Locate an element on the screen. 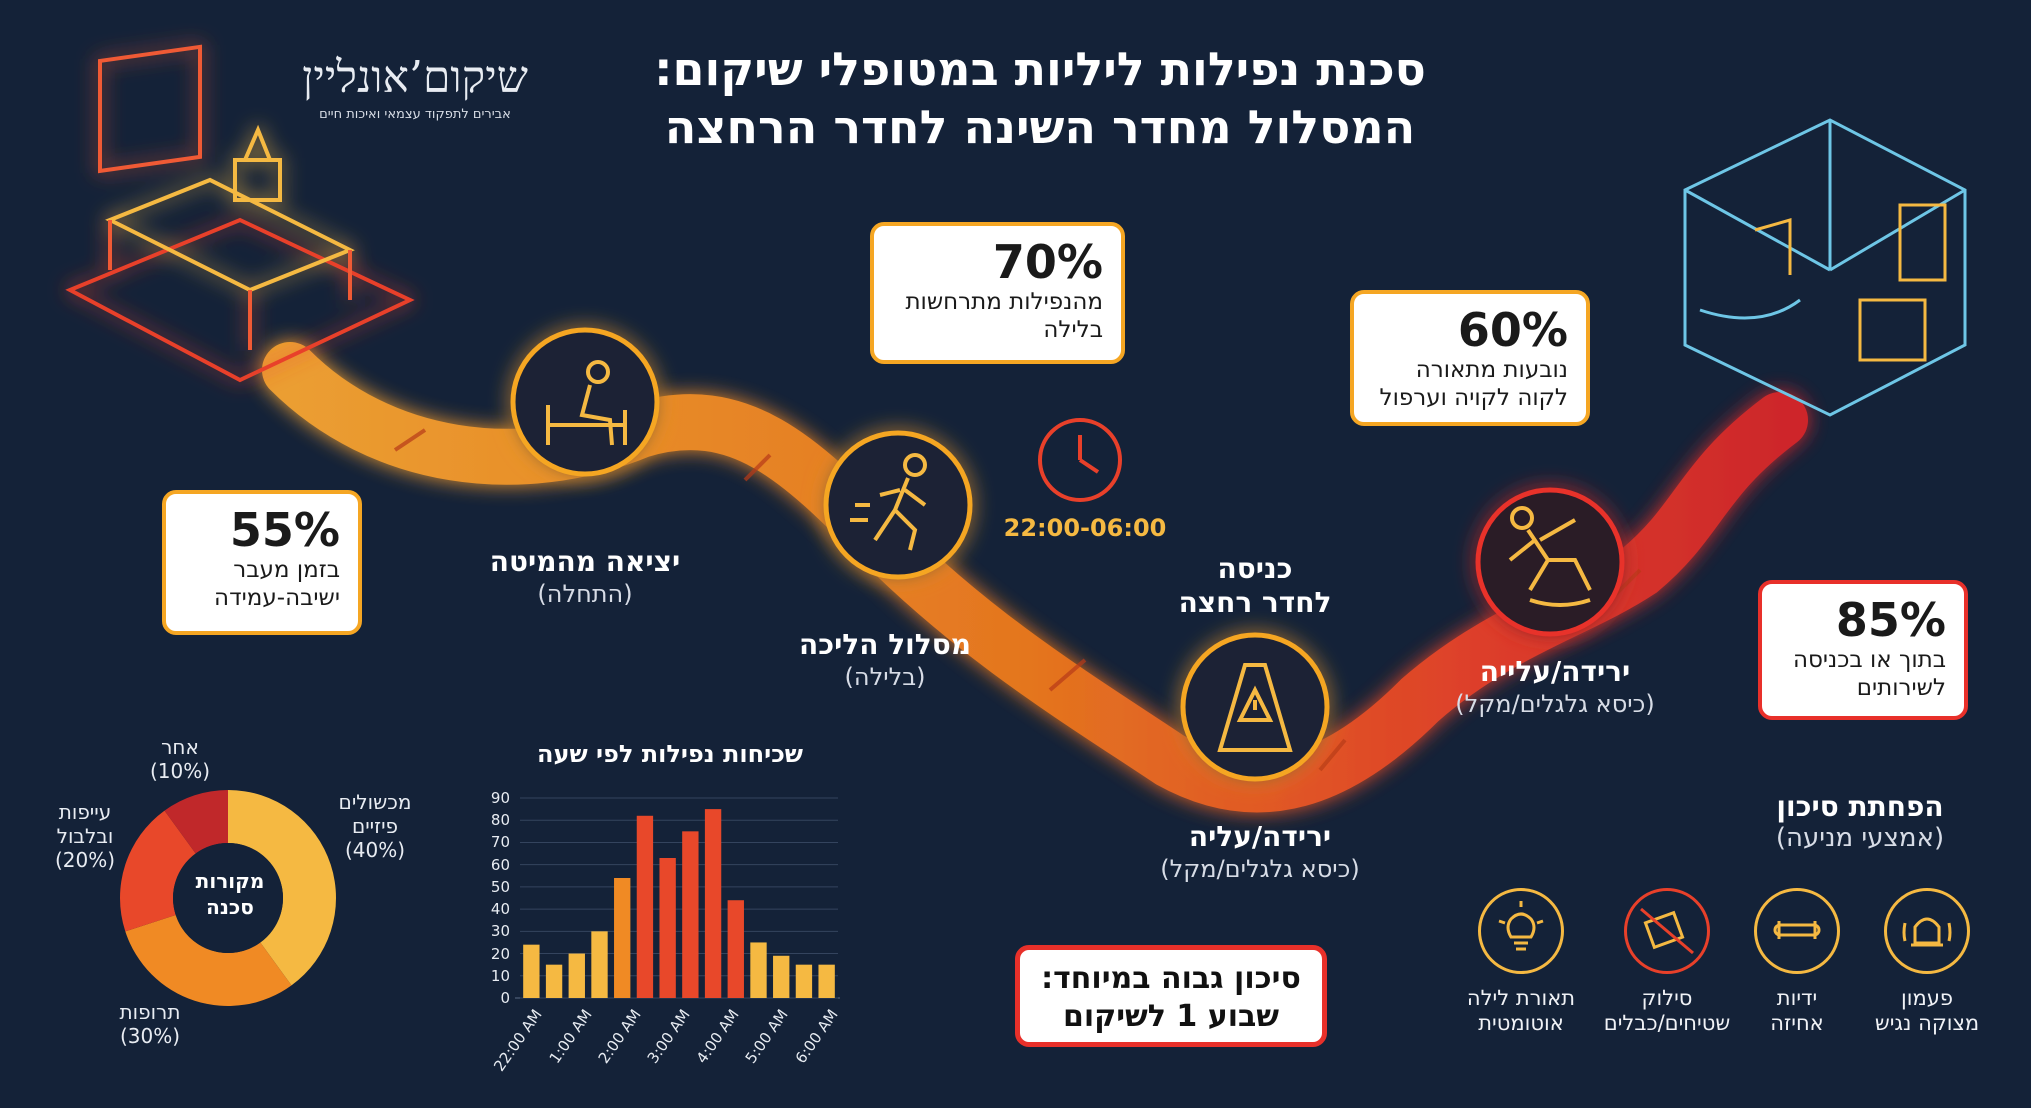 This screenshot has height=1108, width=2031. donut-center-line1: מקורות is located at coordinates (230, 881).